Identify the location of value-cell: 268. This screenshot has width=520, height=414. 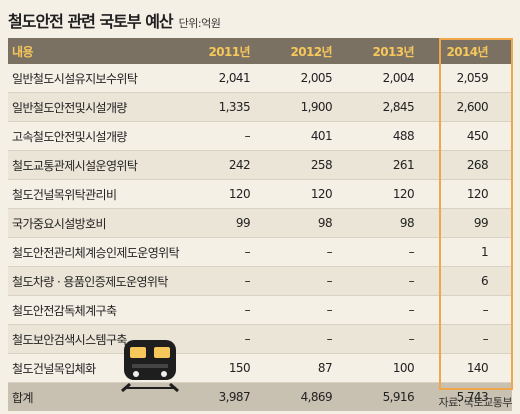
(477, 165).